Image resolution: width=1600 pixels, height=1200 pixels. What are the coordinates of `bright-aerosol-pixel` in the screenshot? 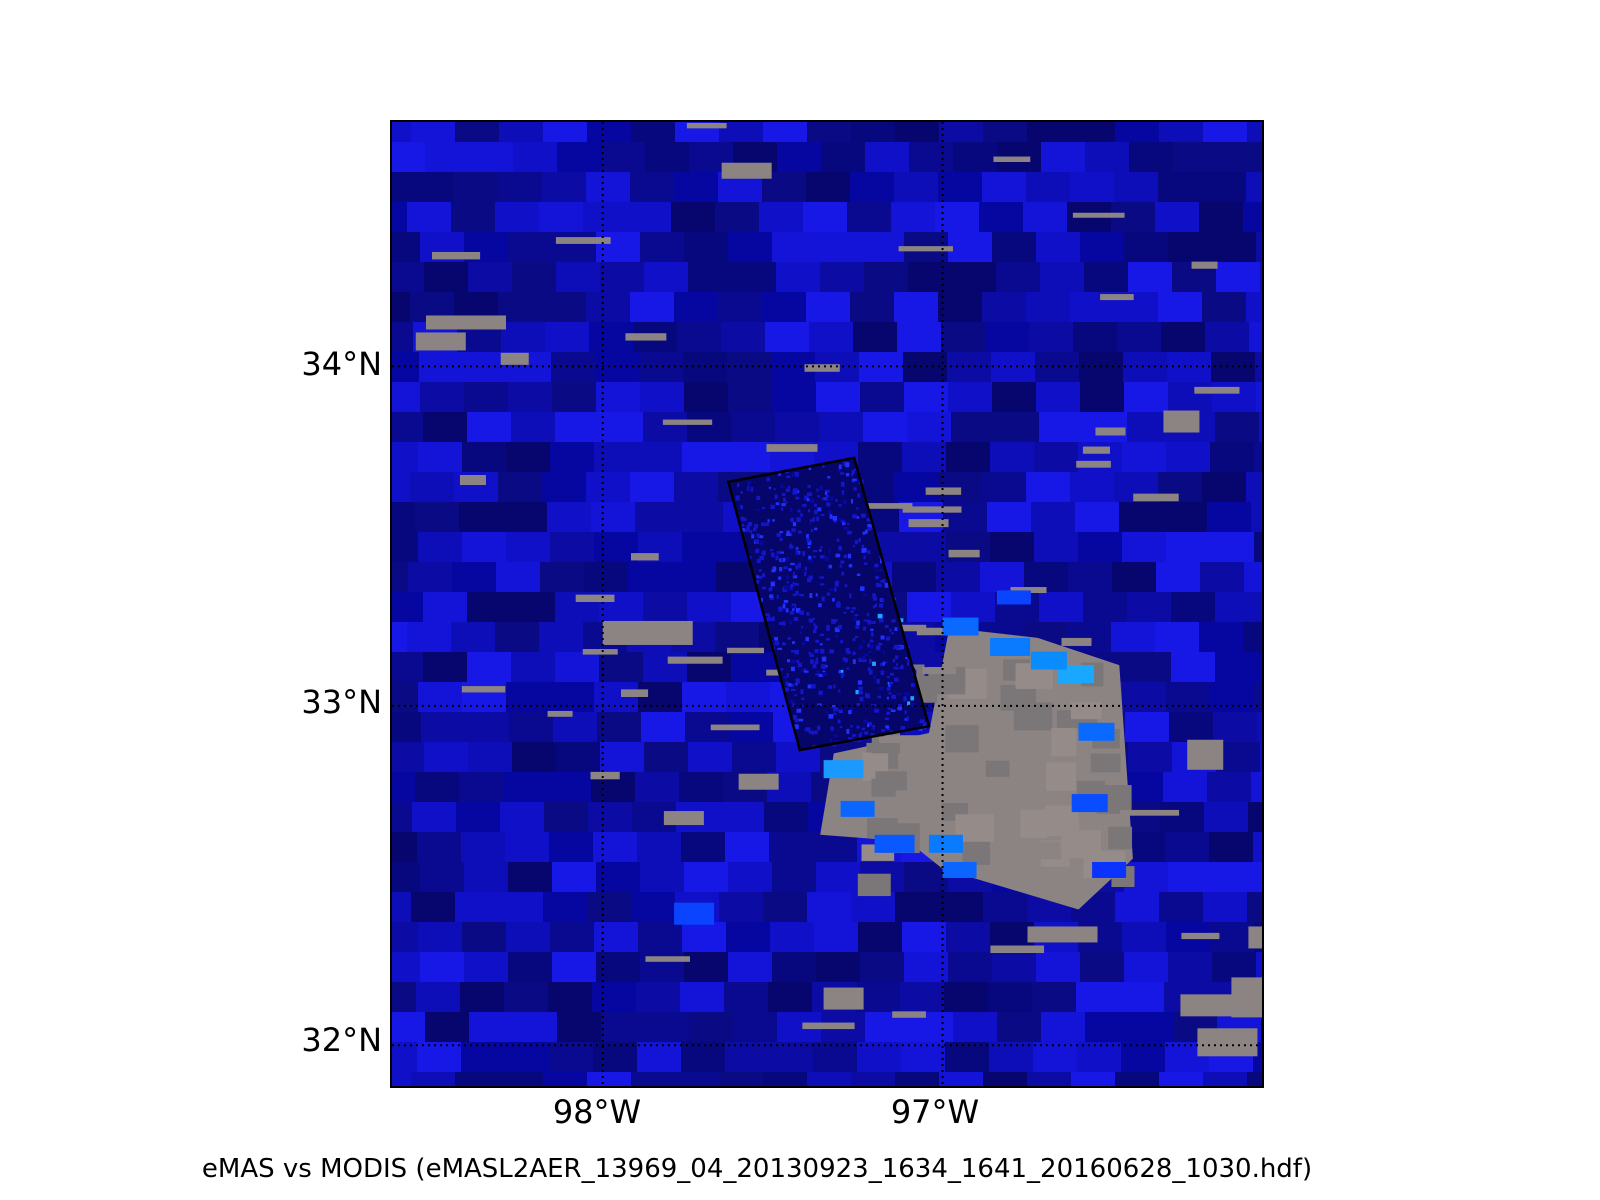 It's located at (945, 843).